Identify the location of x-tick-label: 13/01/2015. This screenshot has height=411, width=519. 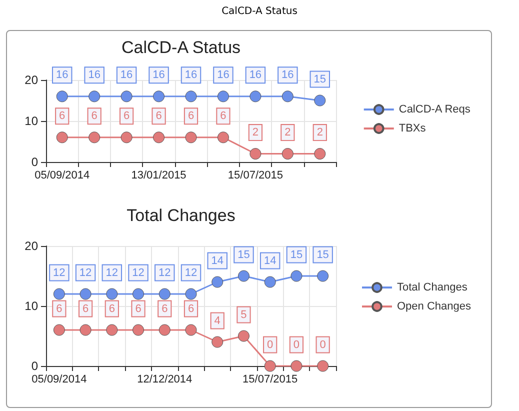
(158, 176).